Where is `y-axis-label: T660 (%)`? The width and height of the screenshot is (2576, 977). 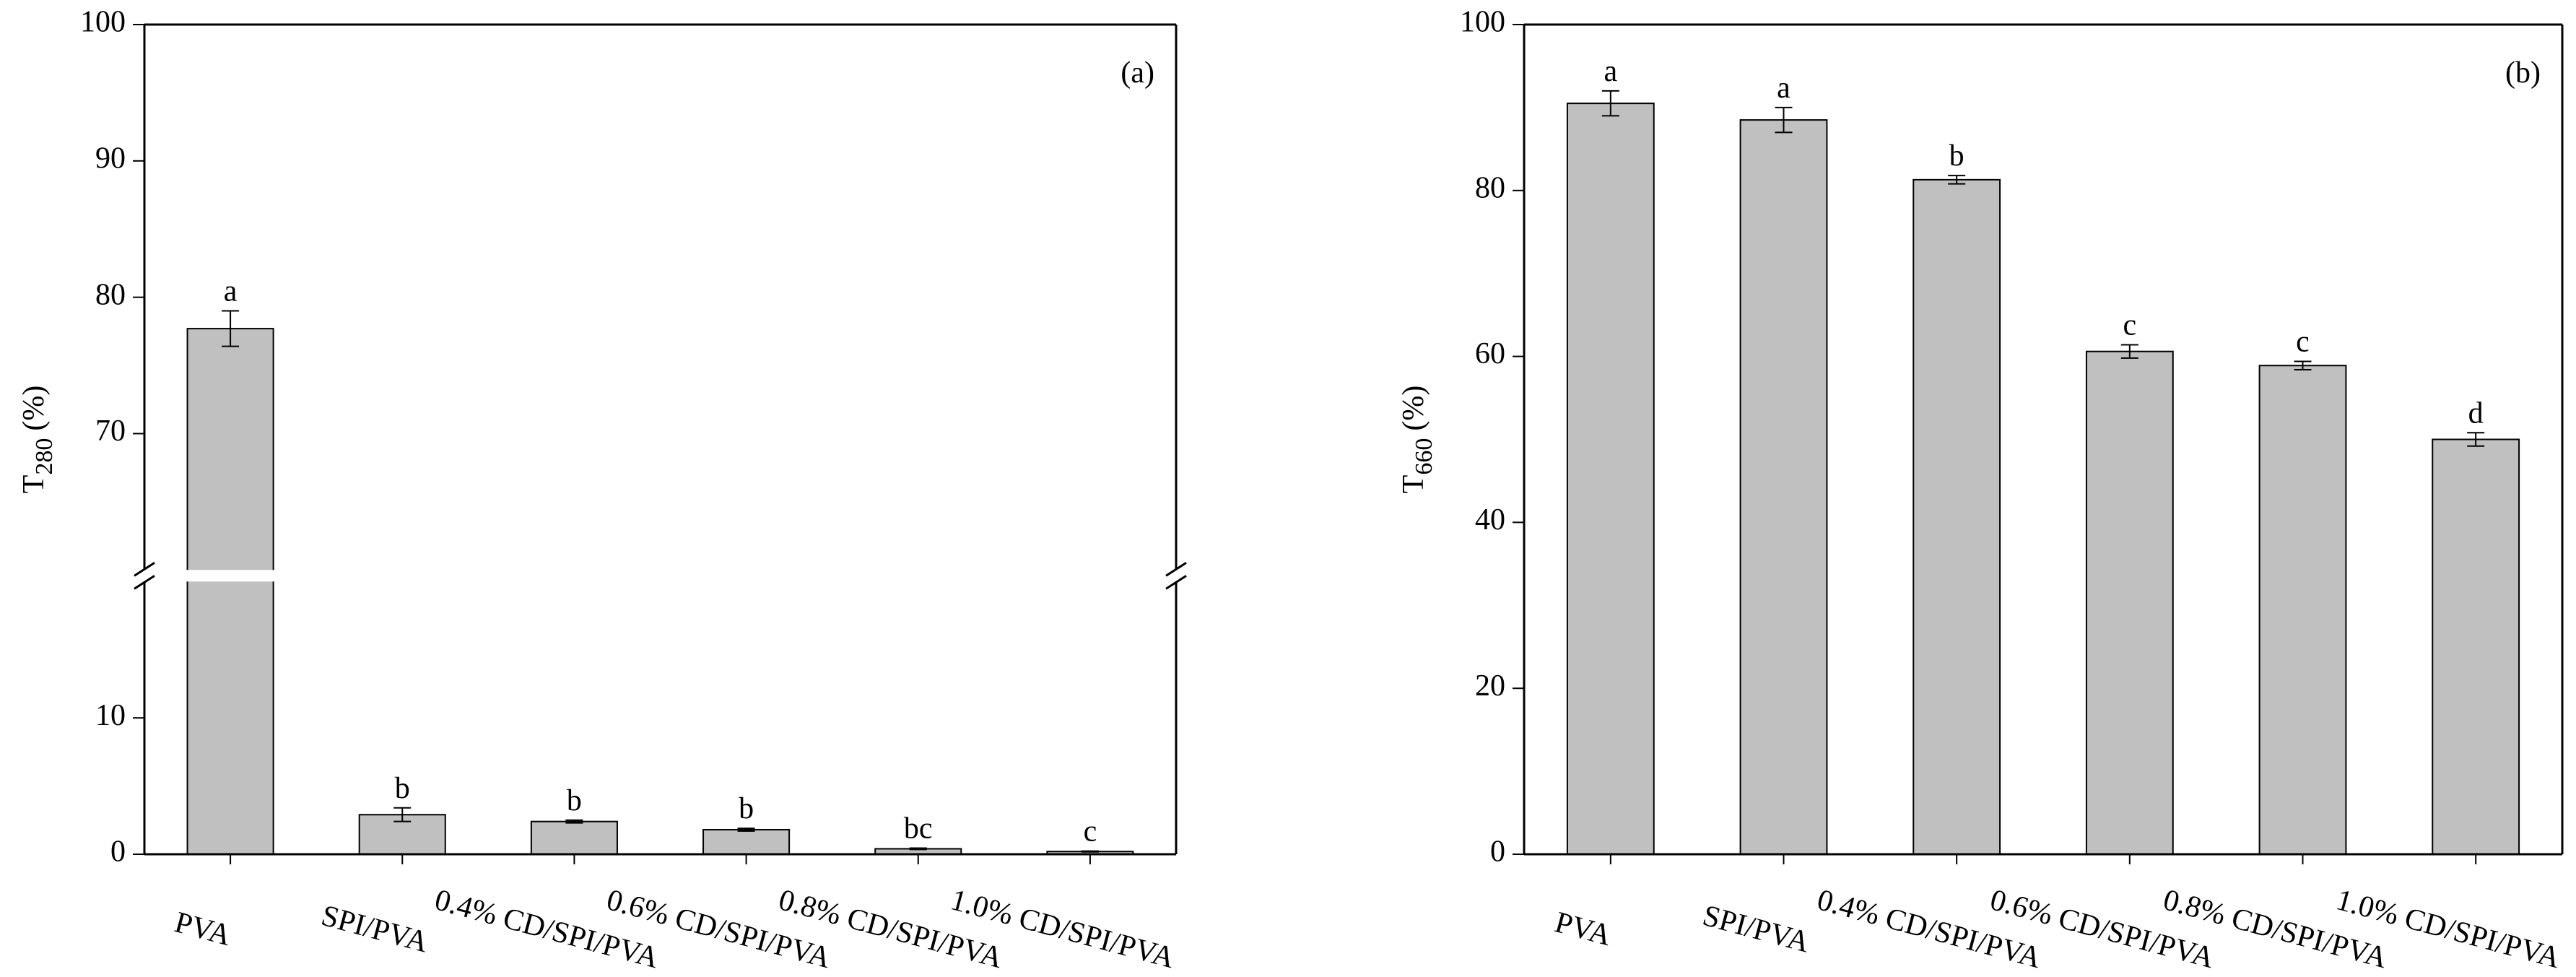 y-axis-label: T660 (%) is located at coordinates (1417, 440).